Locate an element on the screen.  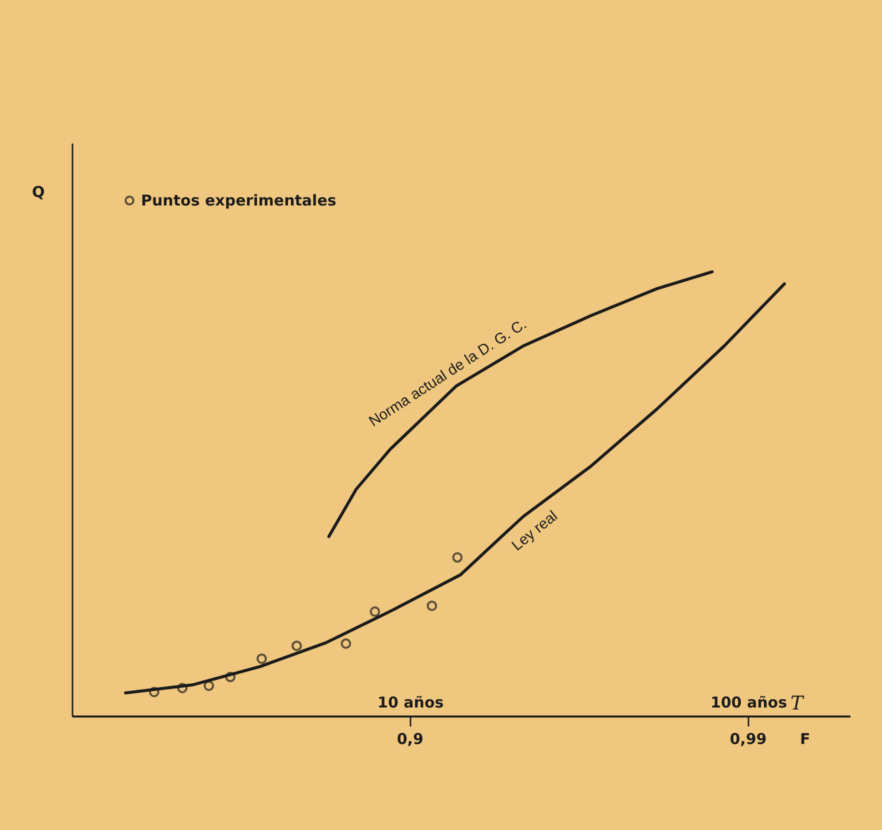
text: Ley real is located at coordinates (534, 531).